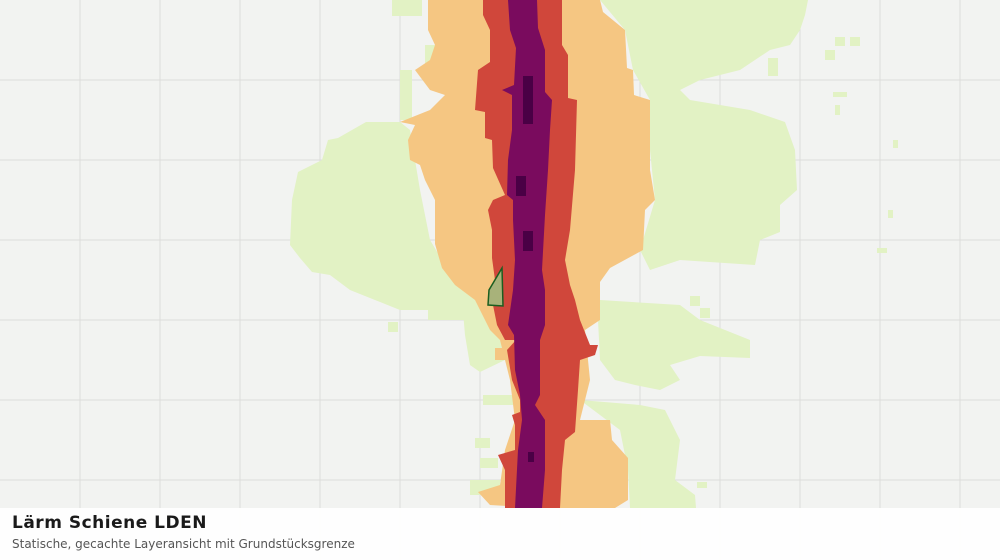  What do you see at coordinates (495, 286) in the screenshot?
I see `parcel-boundary` at bounding box center [495, 286].